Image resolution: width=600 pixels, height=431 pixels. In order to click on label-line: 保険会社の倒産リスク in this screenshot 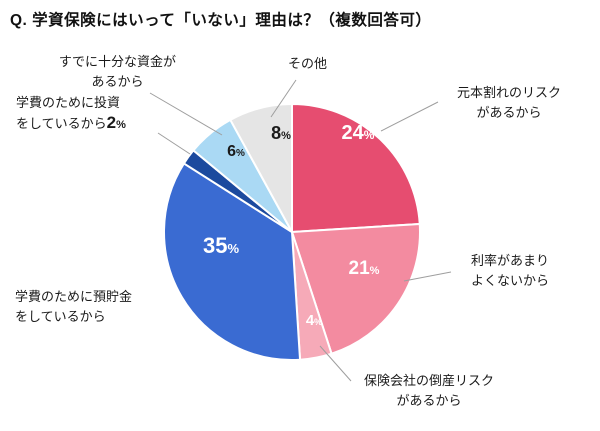, I will do `click(428, 380)`.